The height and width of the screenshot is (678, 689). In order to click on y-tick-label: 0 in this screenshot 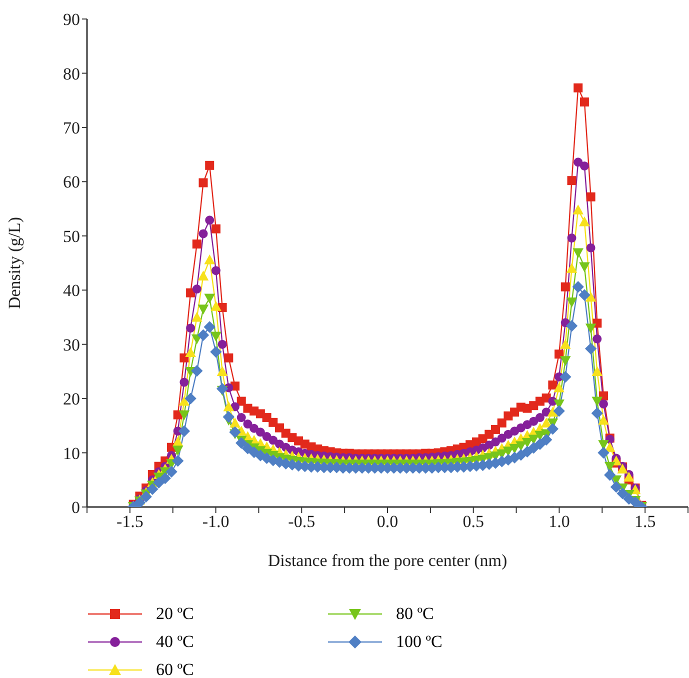, I will do `click(76, 508)`.